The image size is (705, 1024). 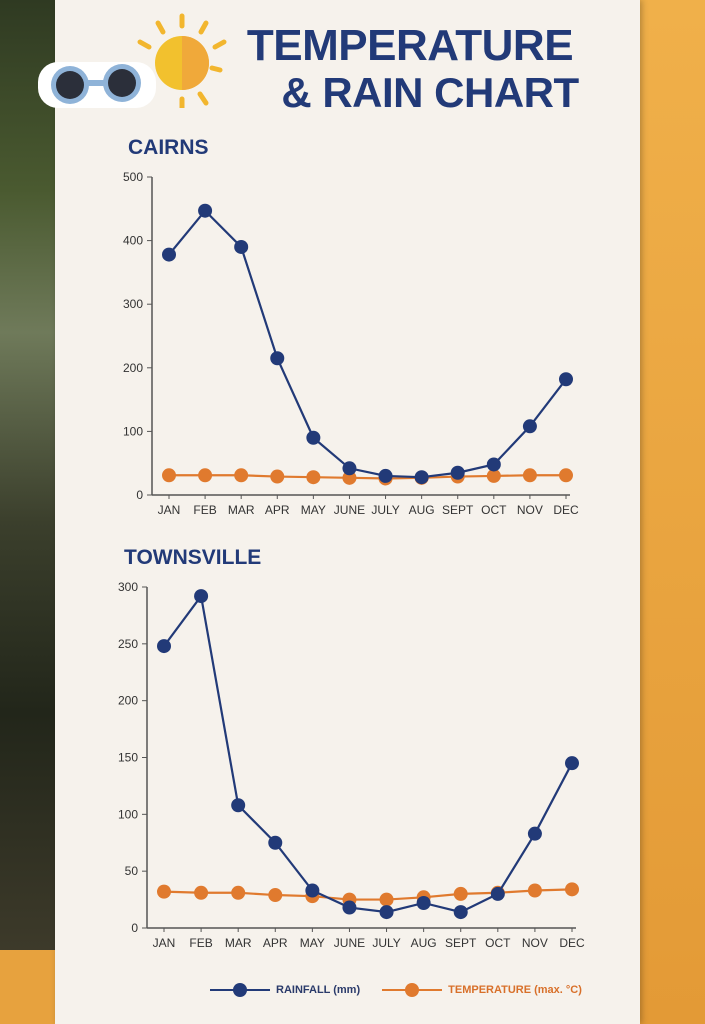 What do you see at coordinates (133, 304) in the screenshot?
I see `cairns-y-tick-label: 300` at bounding box center [133, 304].